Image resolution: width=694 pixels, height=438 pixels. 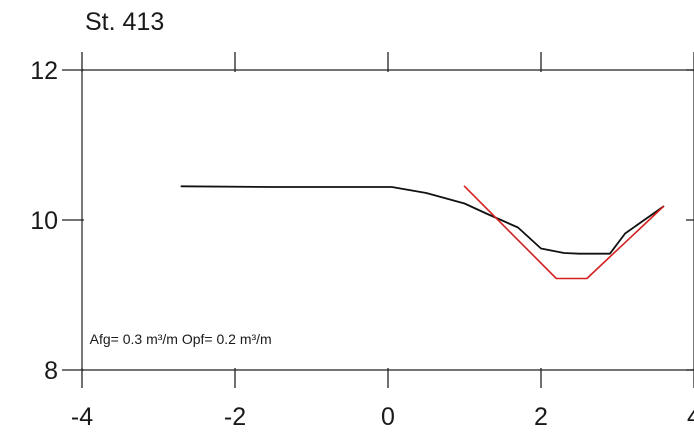 What do you see at coordinates (82, 417) in the screenshot?
I see `x-tick-label-0: -4` at bounding box center [82, 417].